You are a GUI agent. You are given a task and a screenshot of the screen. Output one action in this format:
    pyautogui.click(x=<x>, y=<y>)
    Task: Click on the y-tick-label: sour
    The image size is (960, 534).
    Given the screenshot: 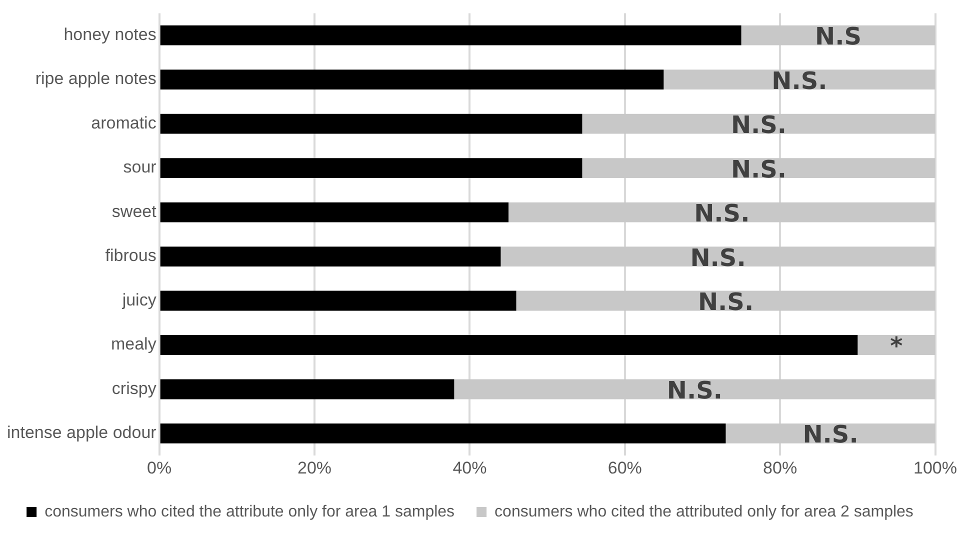 What is the action you would take?
    pyautogui.click(x=140, y=167)
    